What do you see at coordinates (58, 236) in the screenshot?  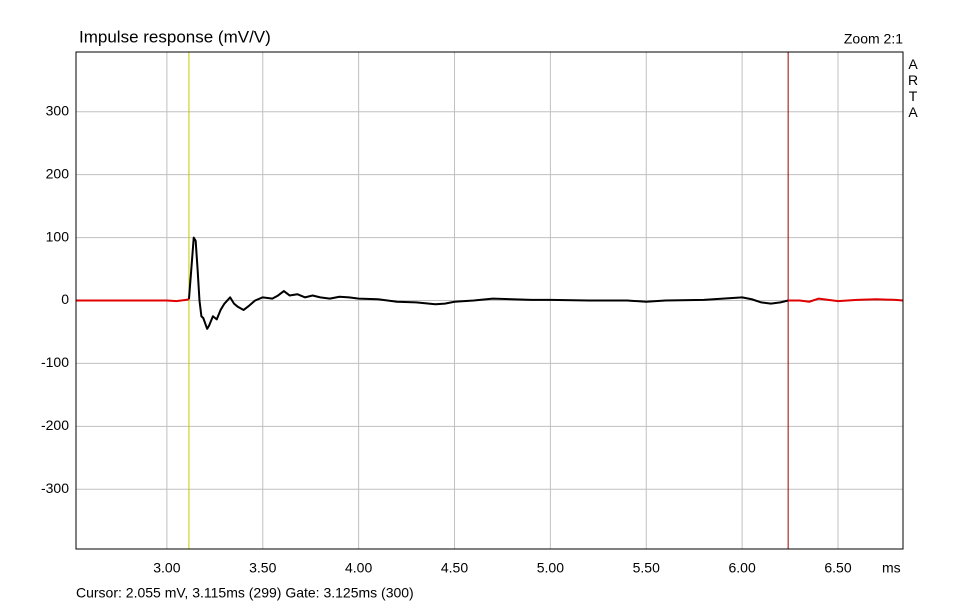 I see `y-tick-label: 100` at bounding box center [58, 236].